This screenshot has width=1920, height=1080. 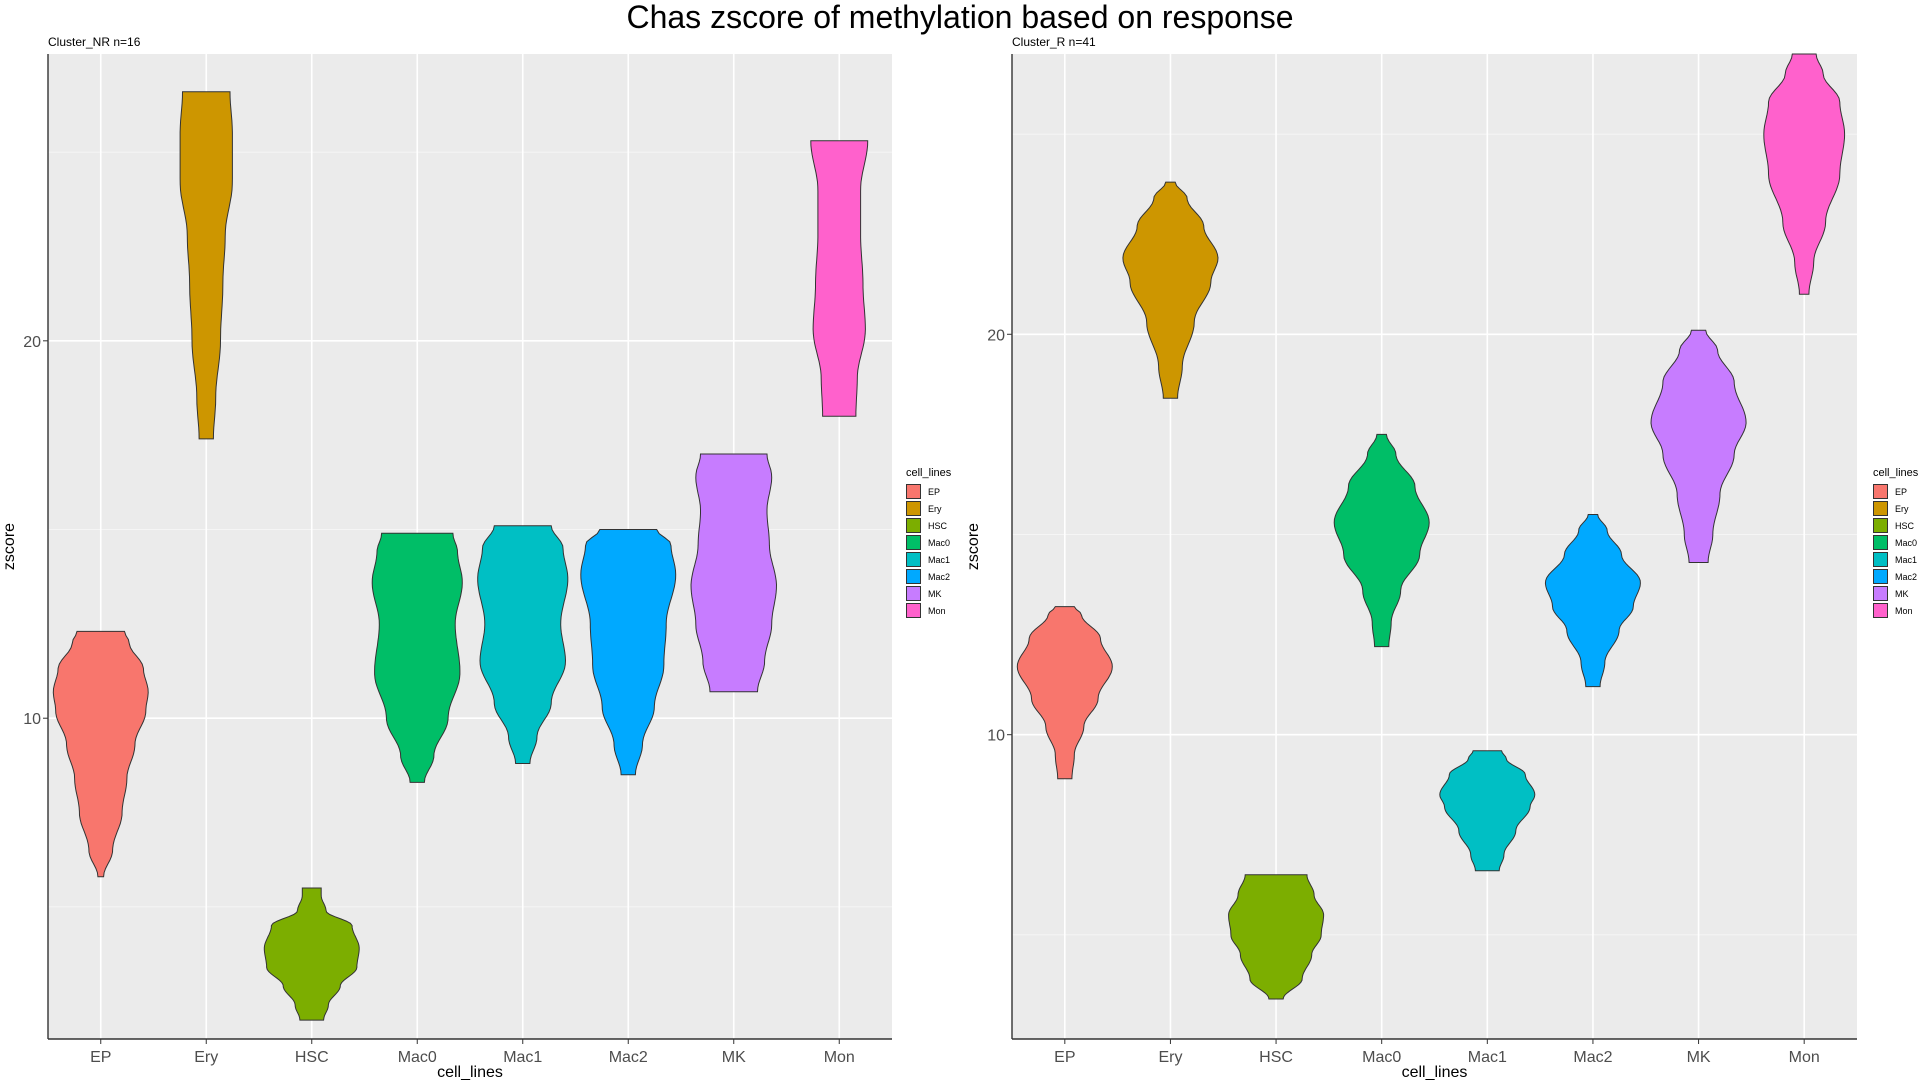 What do you see at coordinates (1804, 174) in the screenshot?
I see `r-violin-mon` at bounding box center [1804, 174].